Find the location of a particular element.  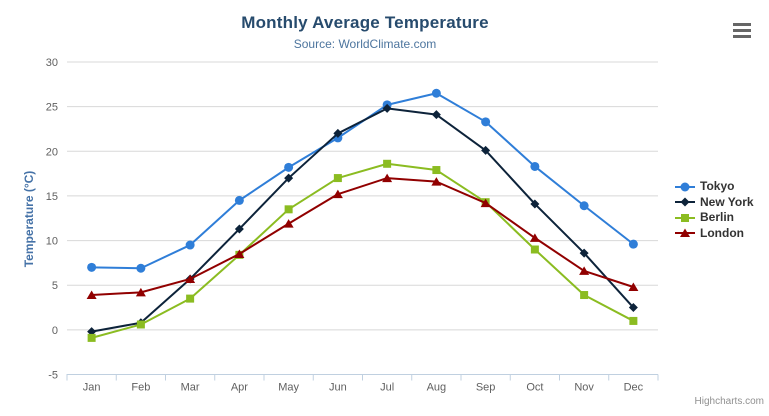

y-axis-label: 30 is located at coordinates (52, 63).